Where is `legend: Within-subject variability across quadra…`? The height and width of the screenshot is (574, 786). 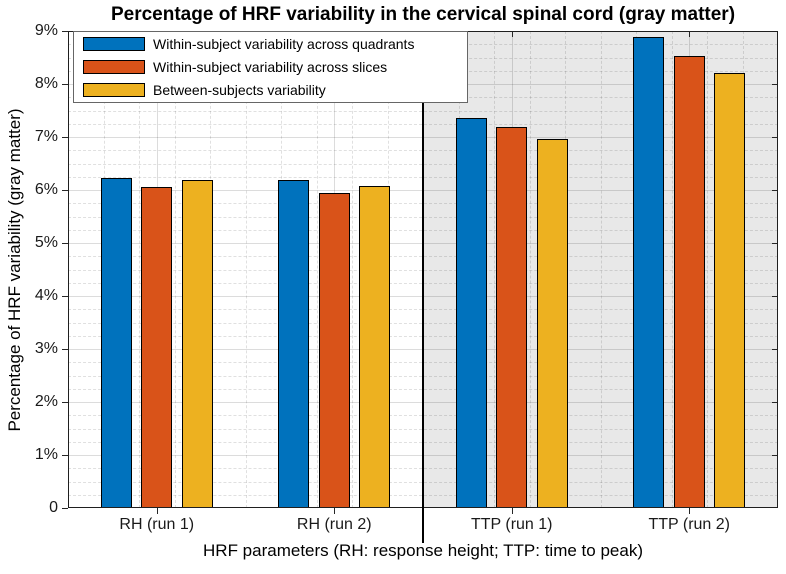 legend: Within-subject variability across quadra… is located at coordinates (270, 67).